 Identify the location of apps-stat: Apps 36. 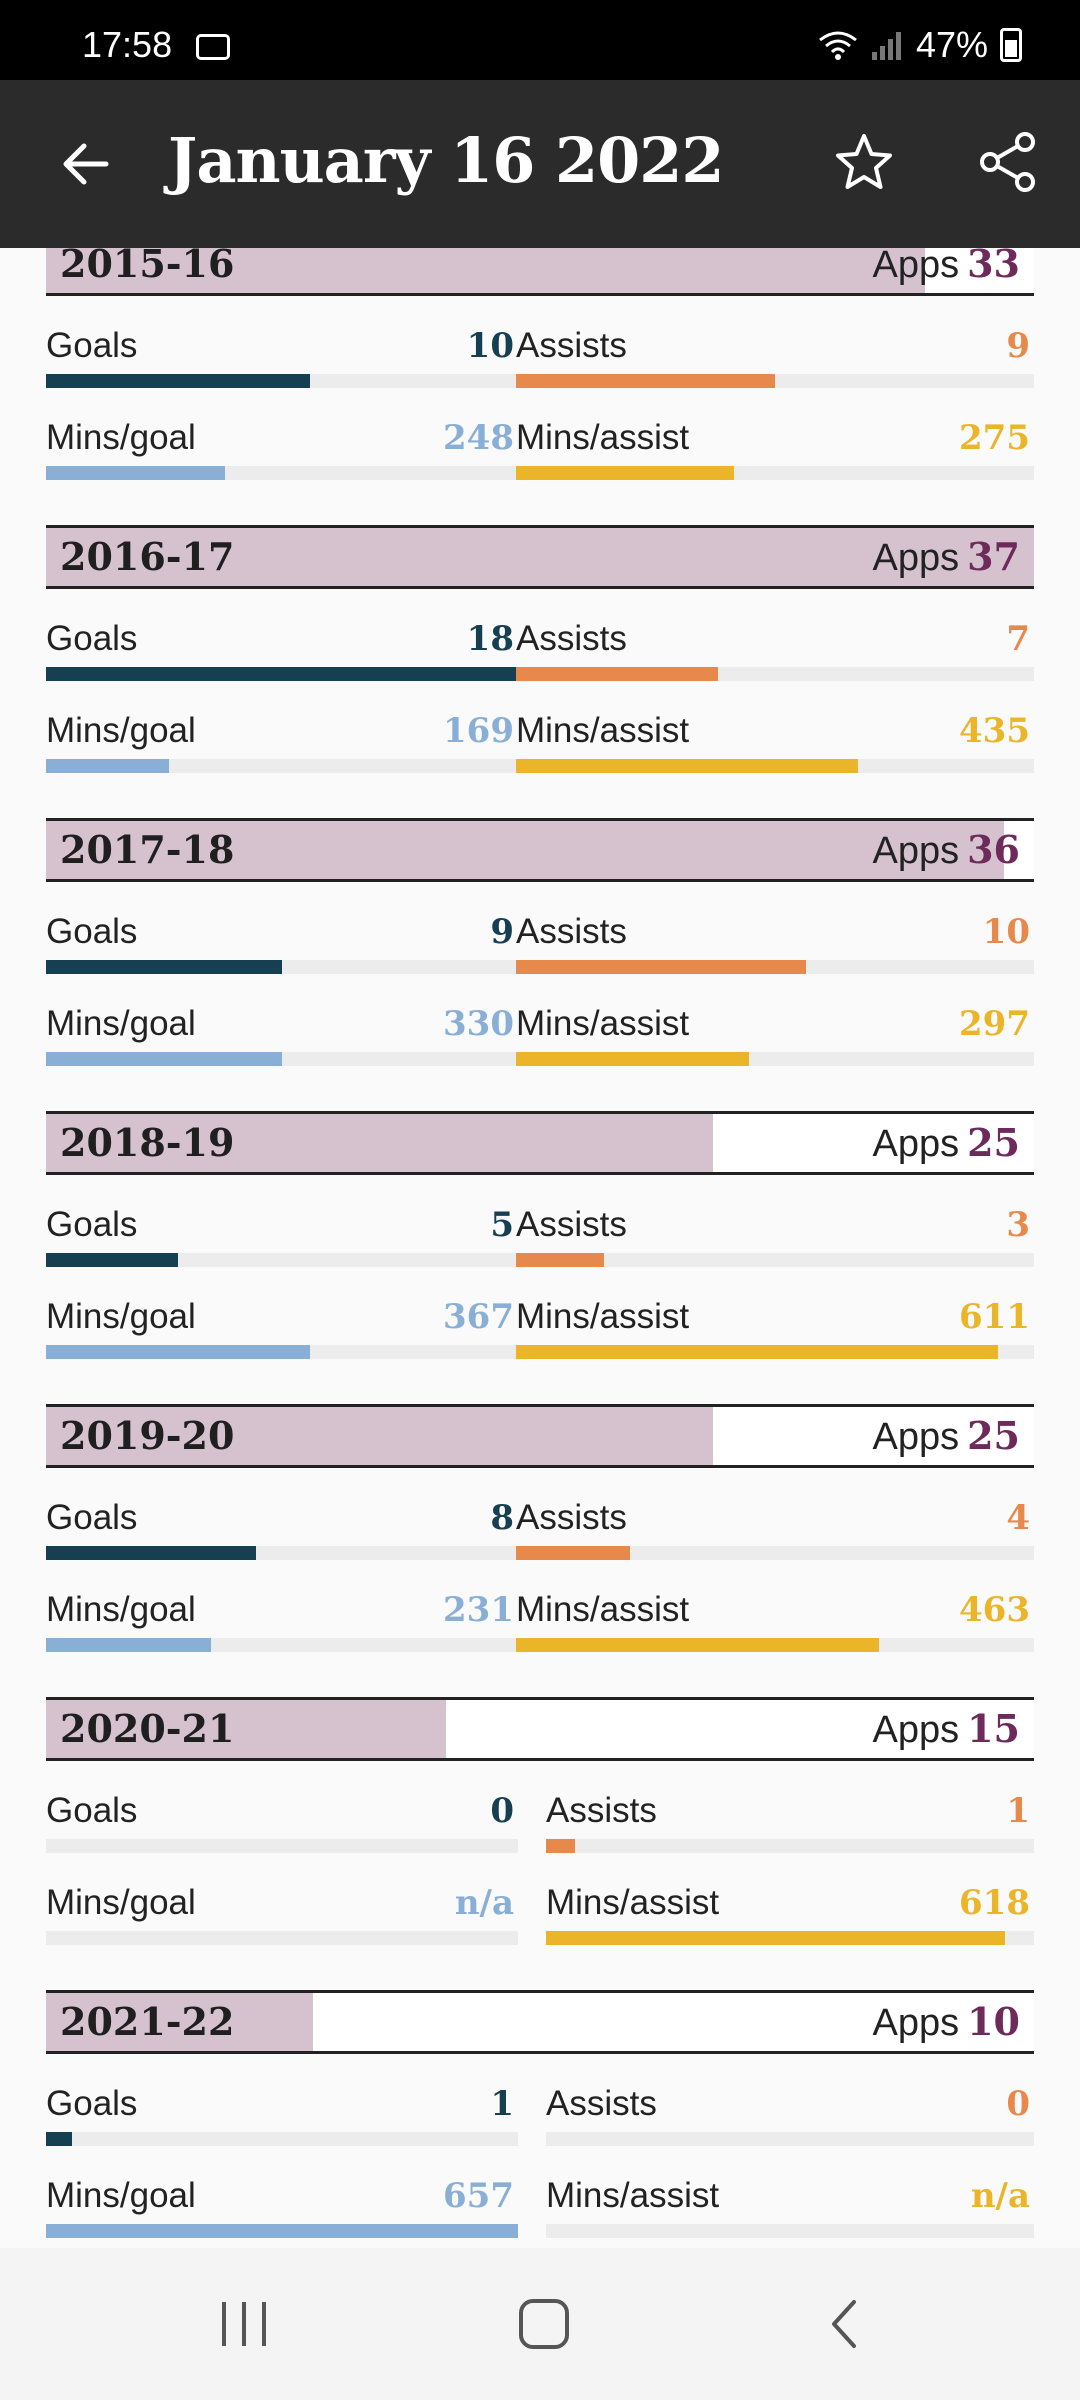
(946, 850).